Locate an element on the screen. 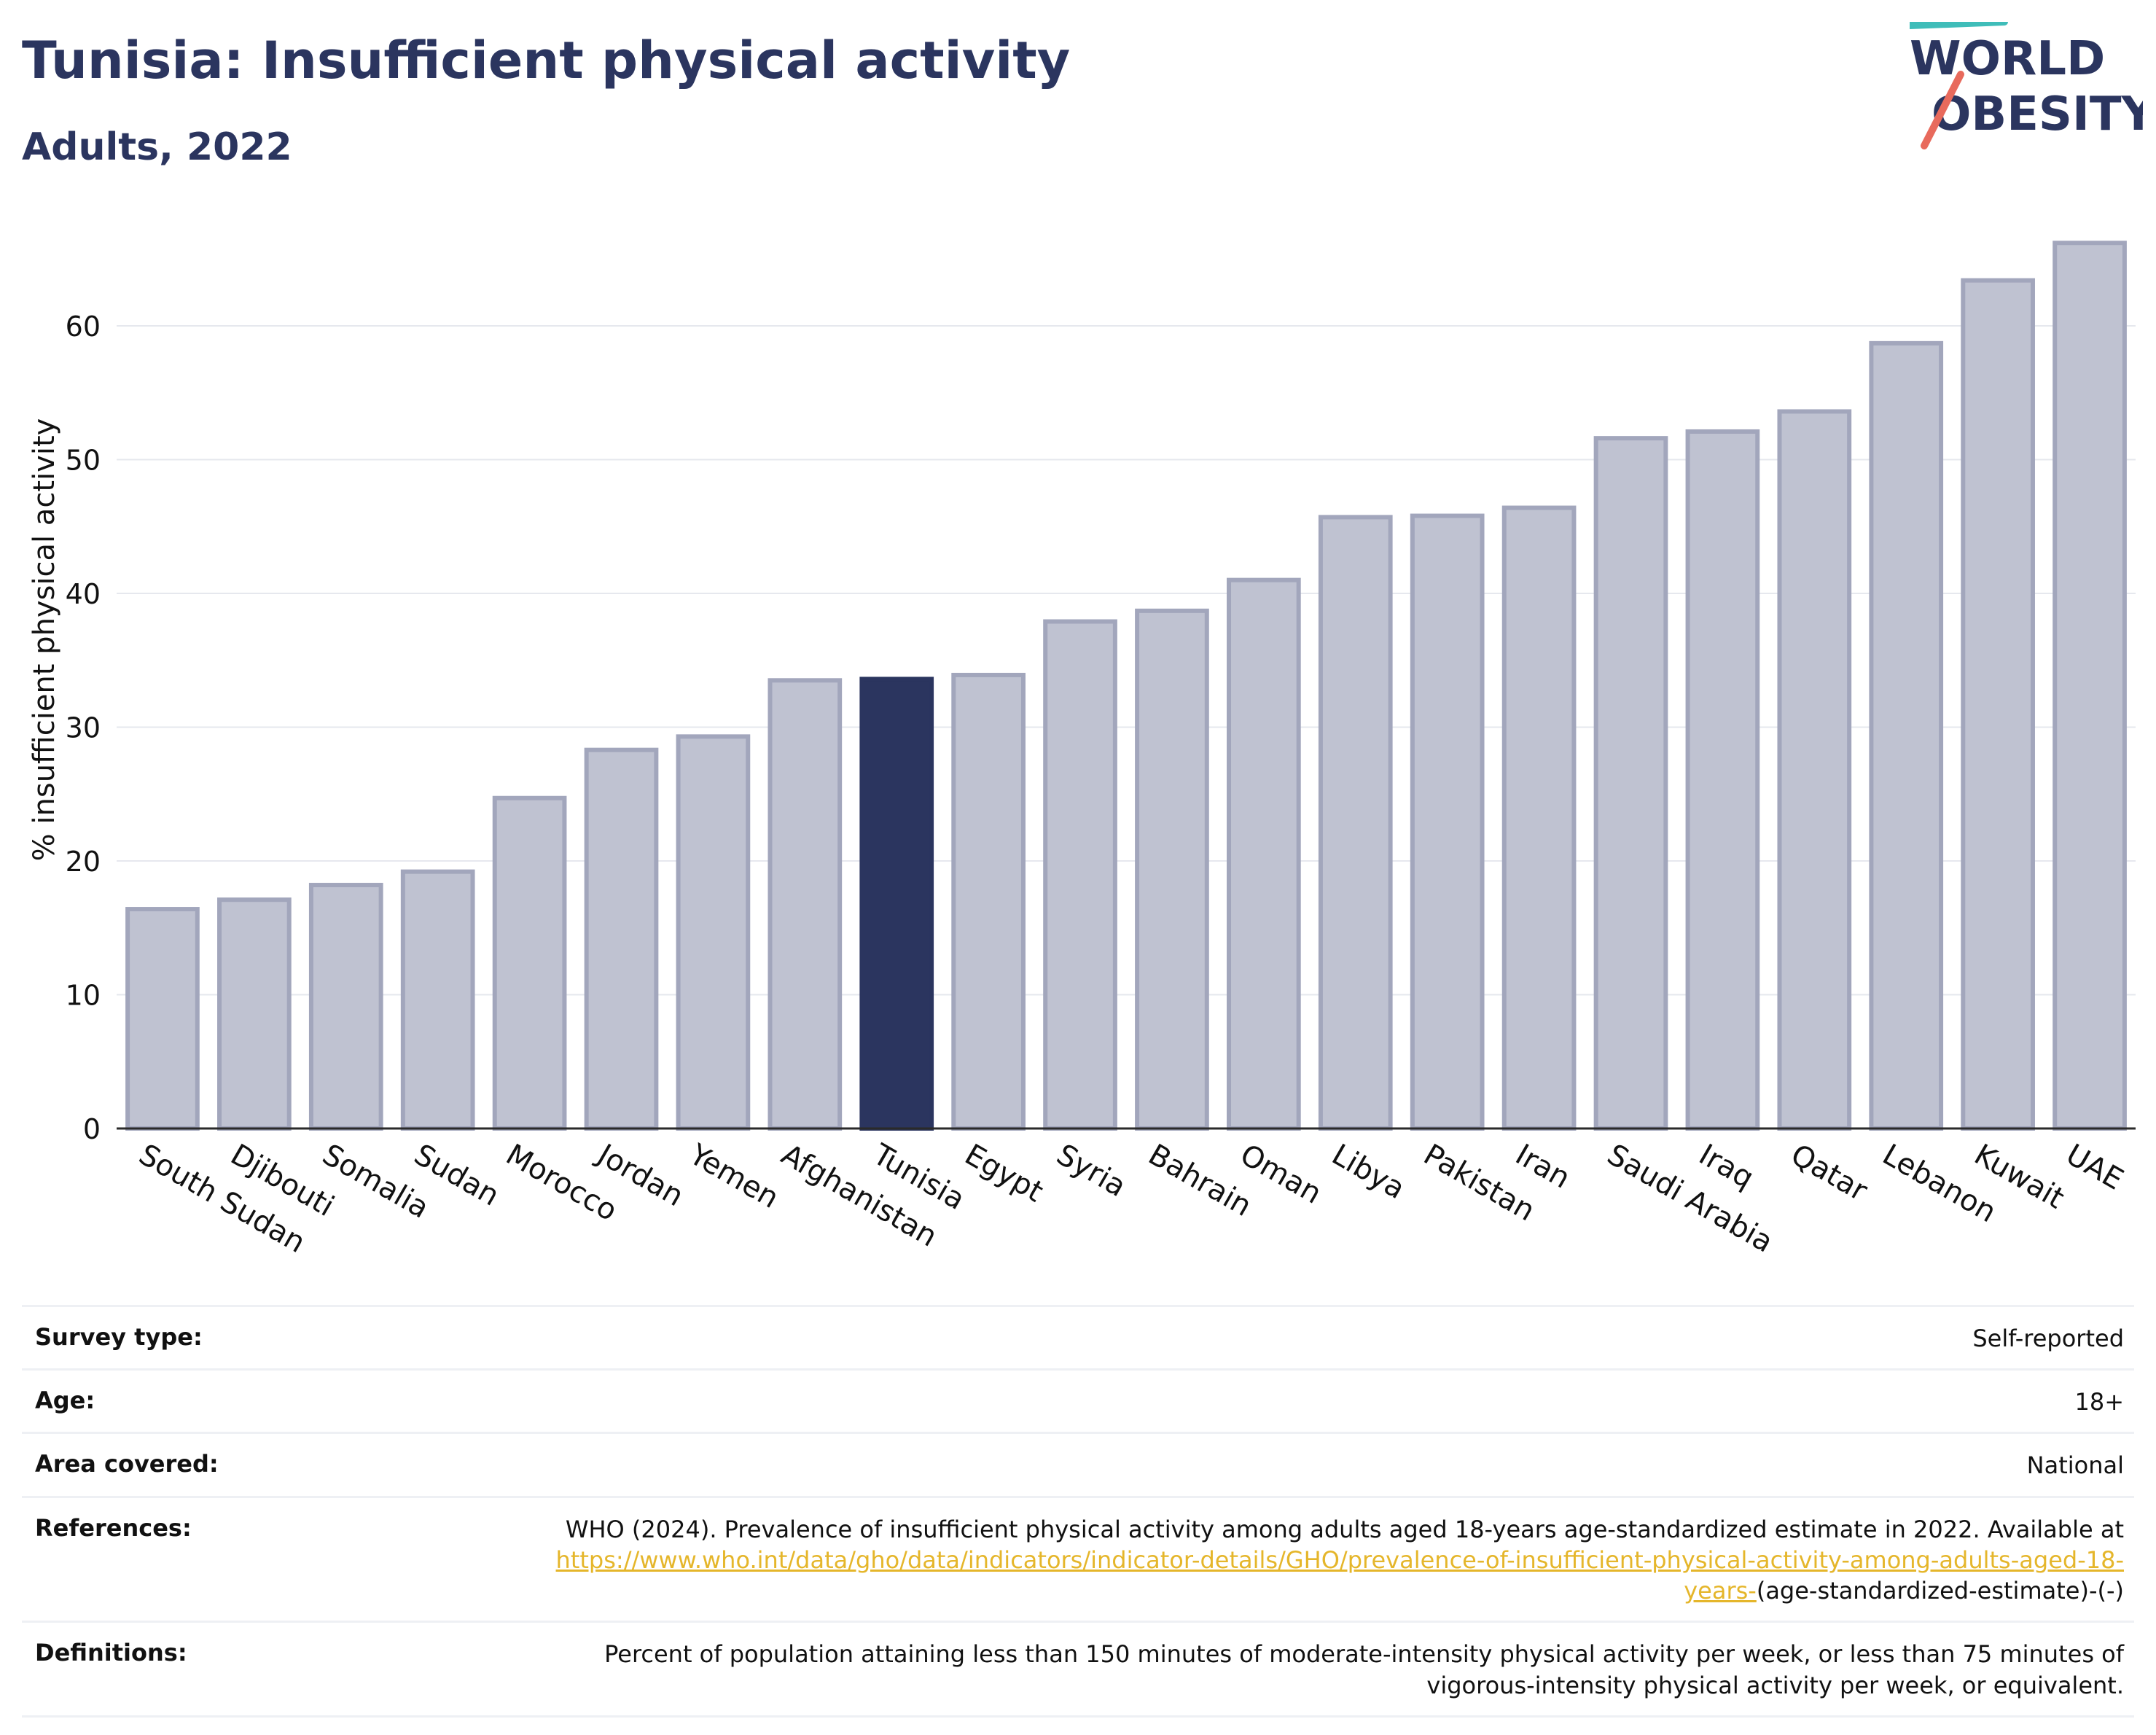 This screenshot has width=2156, height=1735. chart-subtitle: Adults, 2022 is located at coordinates (157, 147).